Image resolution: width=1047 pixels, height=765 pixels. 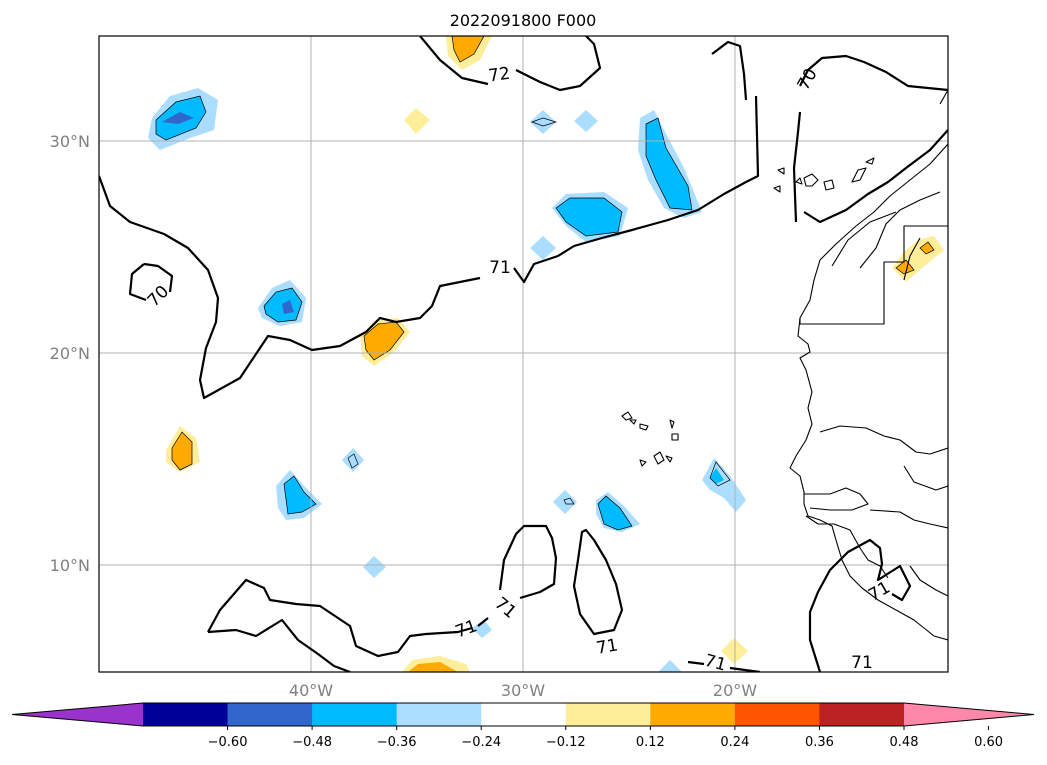 What do you see at coordinates (466, 629) in the screenshot?
I see `contour-label-71-bottom-b: 71` at bounding box center [466, 629].